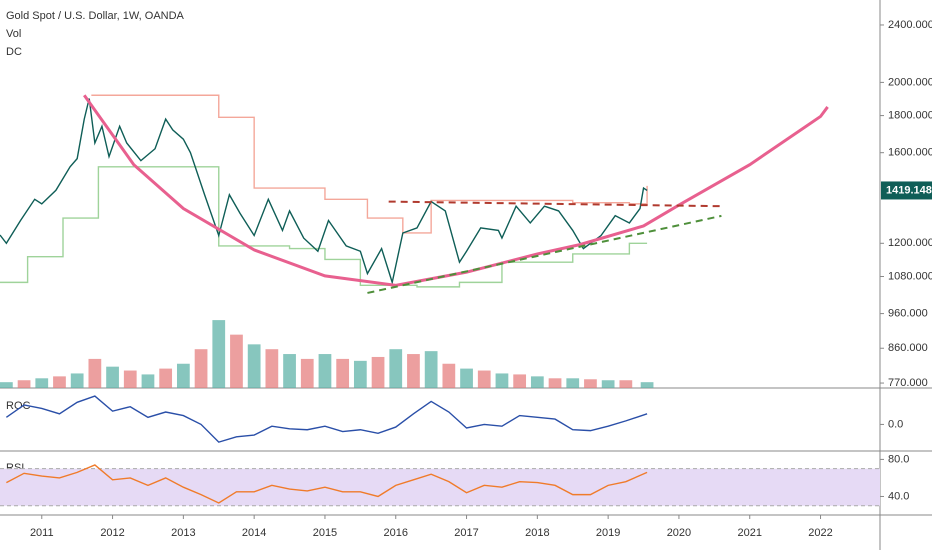  What do you see at coordinates (908, 348) in the screenshot?
I see `y-tick-label: 860.000` at bounding box center [908, 348].